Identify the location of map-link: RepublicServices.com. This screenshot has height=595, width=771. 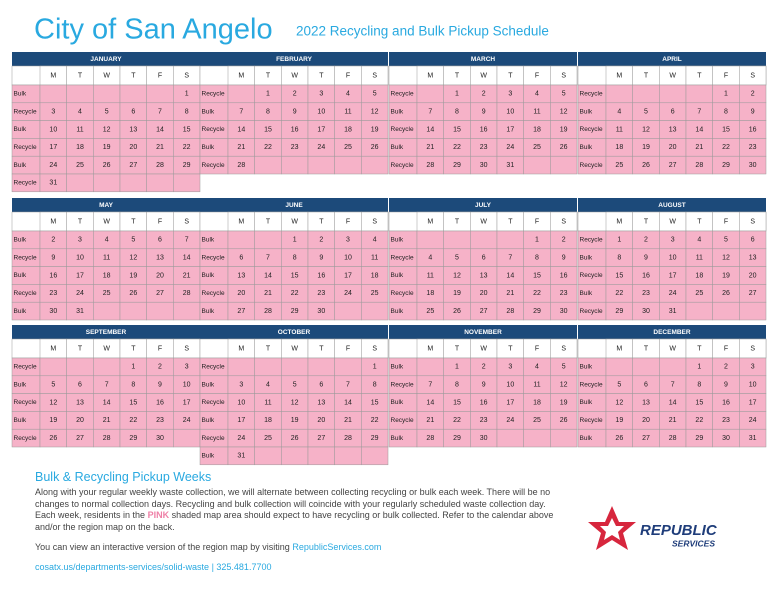
(337, 547).